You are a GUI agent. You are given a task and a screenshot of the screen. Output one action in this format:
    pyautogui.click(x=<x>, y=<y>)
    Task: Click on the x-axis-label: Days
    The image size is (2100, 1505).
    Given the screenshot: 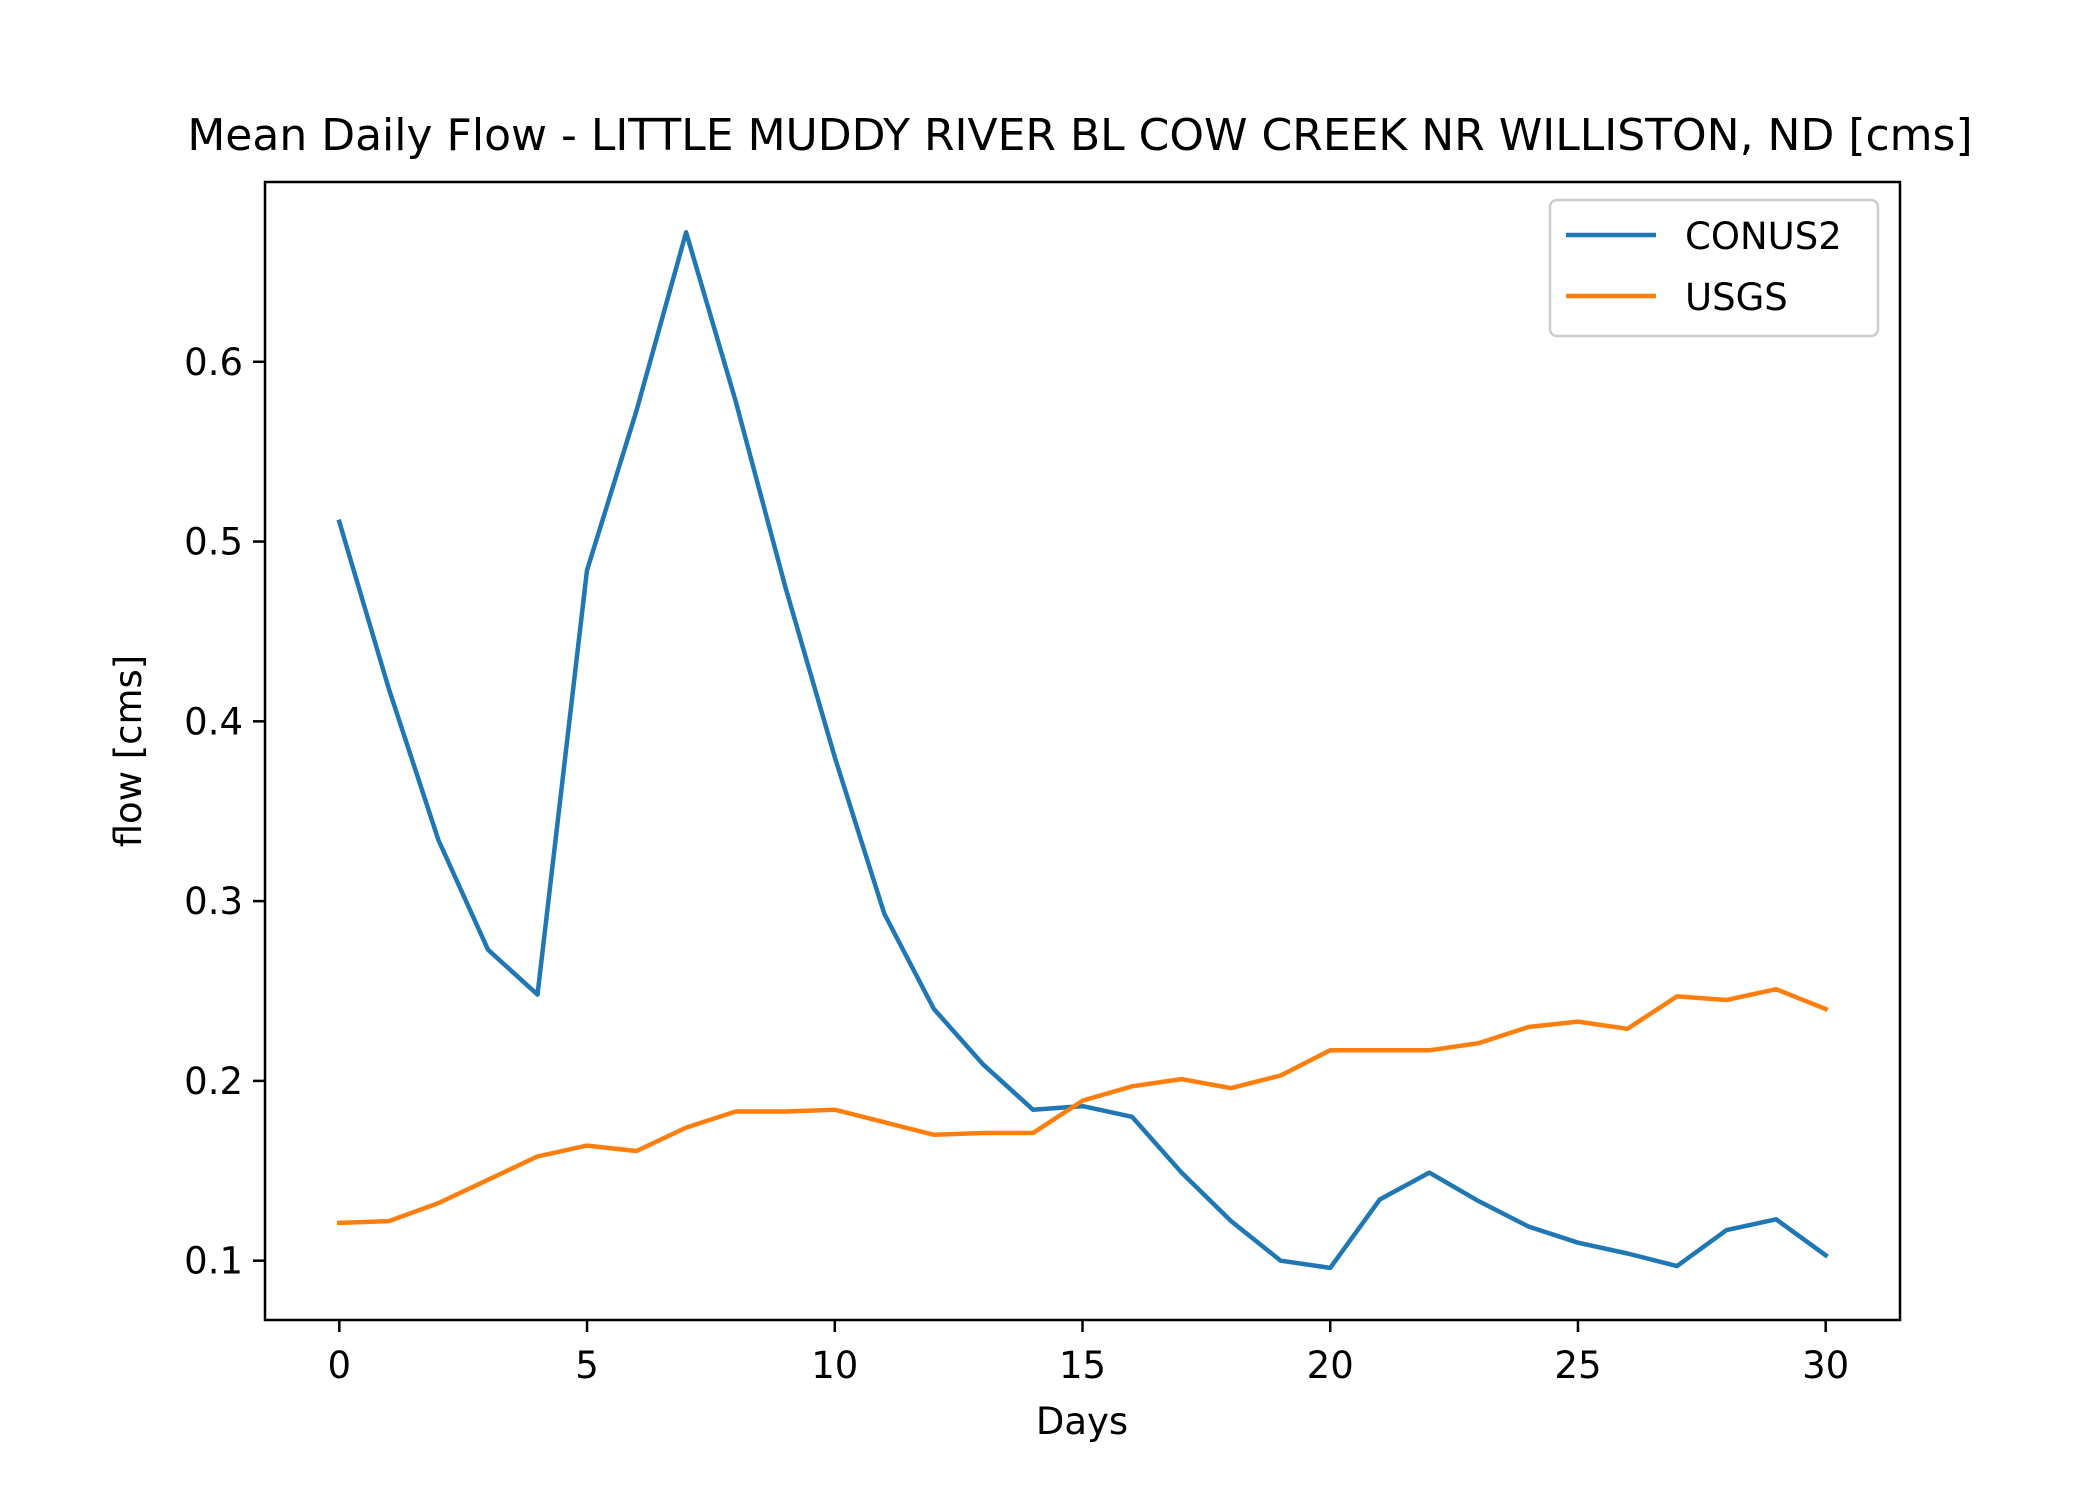 What is the action you would take?
    pyautogui.click(x=1082, y=1421)
    